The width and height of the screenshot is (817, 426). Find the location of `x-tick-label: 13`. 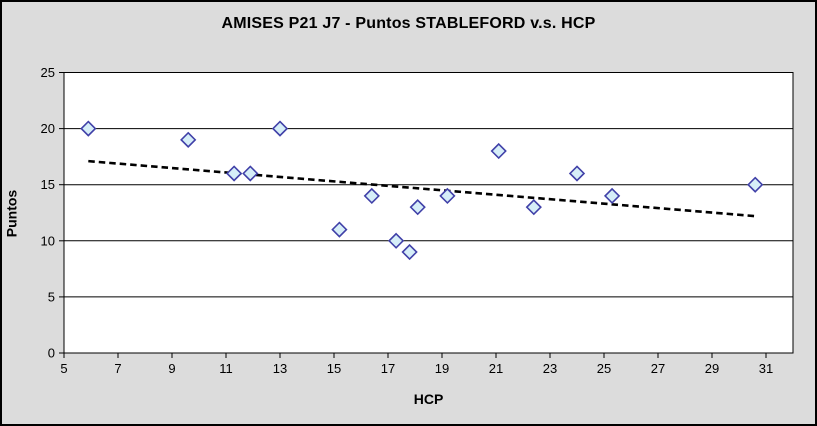

x-tick-label: 13 is located at coordinates (280, 368).